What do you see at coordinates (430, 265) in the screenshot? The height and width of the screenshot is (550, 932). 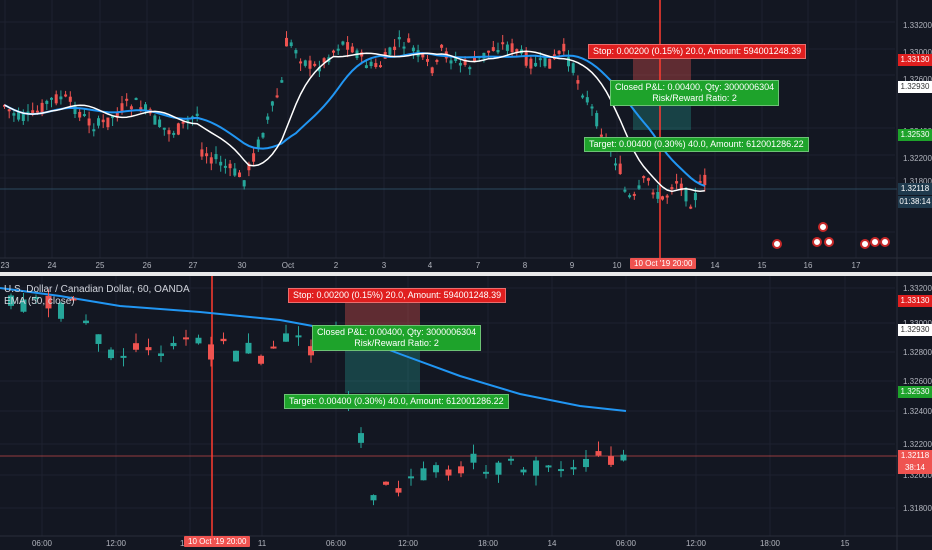 I see `time-axis-label: 4` at bounding box center [430, 265].